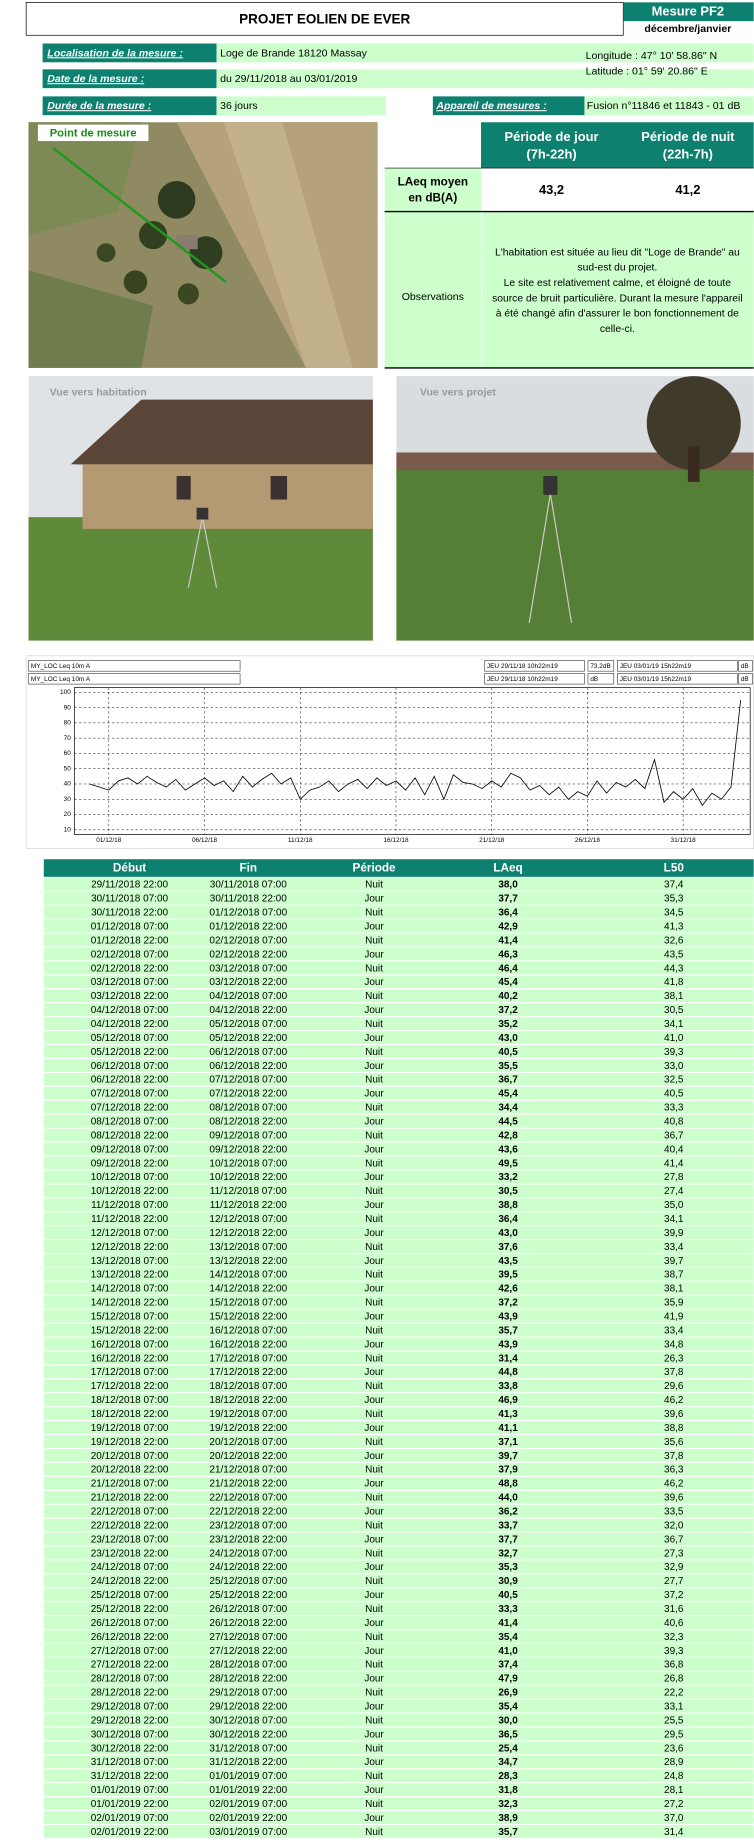 The width and height of the screenshot is (754, 1843). I want to click on table-header, so click(398, 868).